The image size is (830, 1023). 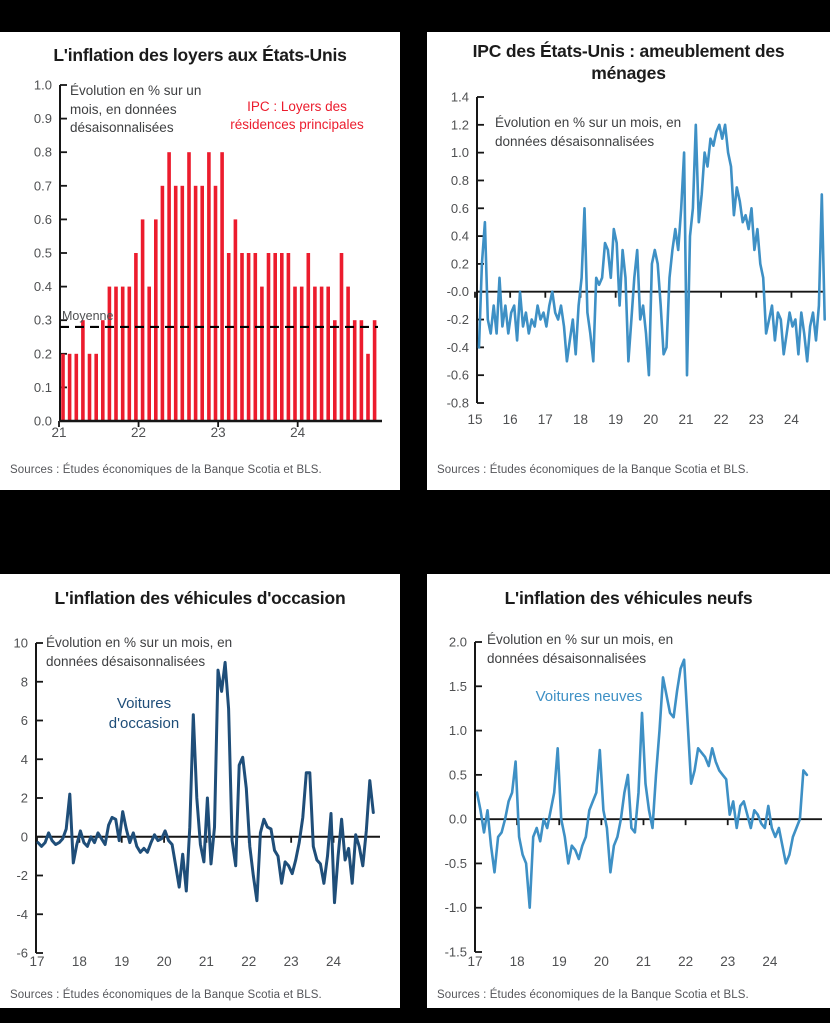 I want to click on svg-text: 1.4, so click(x=460, y=97).